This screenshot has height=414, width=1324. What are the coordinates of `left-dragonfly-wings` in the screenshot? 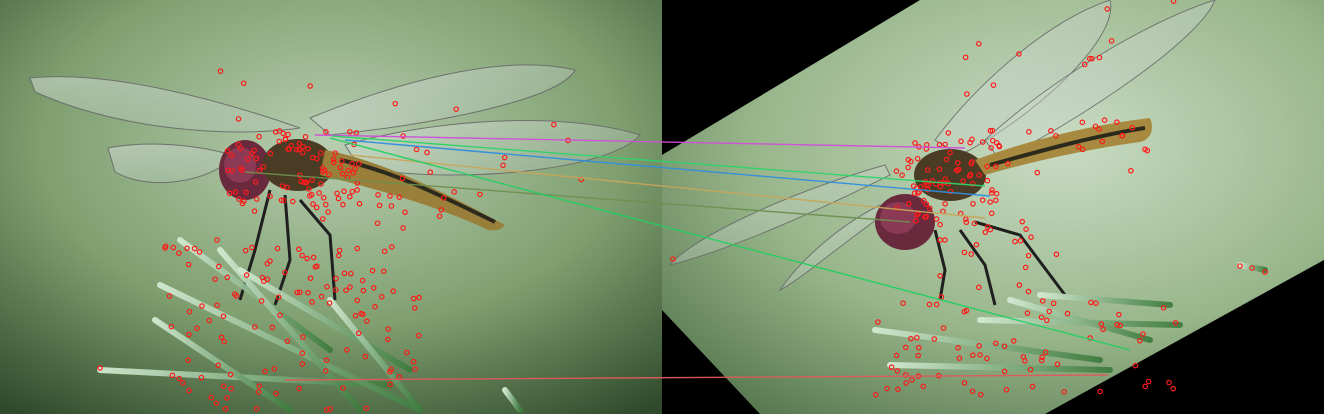 It's located at (335, 124).